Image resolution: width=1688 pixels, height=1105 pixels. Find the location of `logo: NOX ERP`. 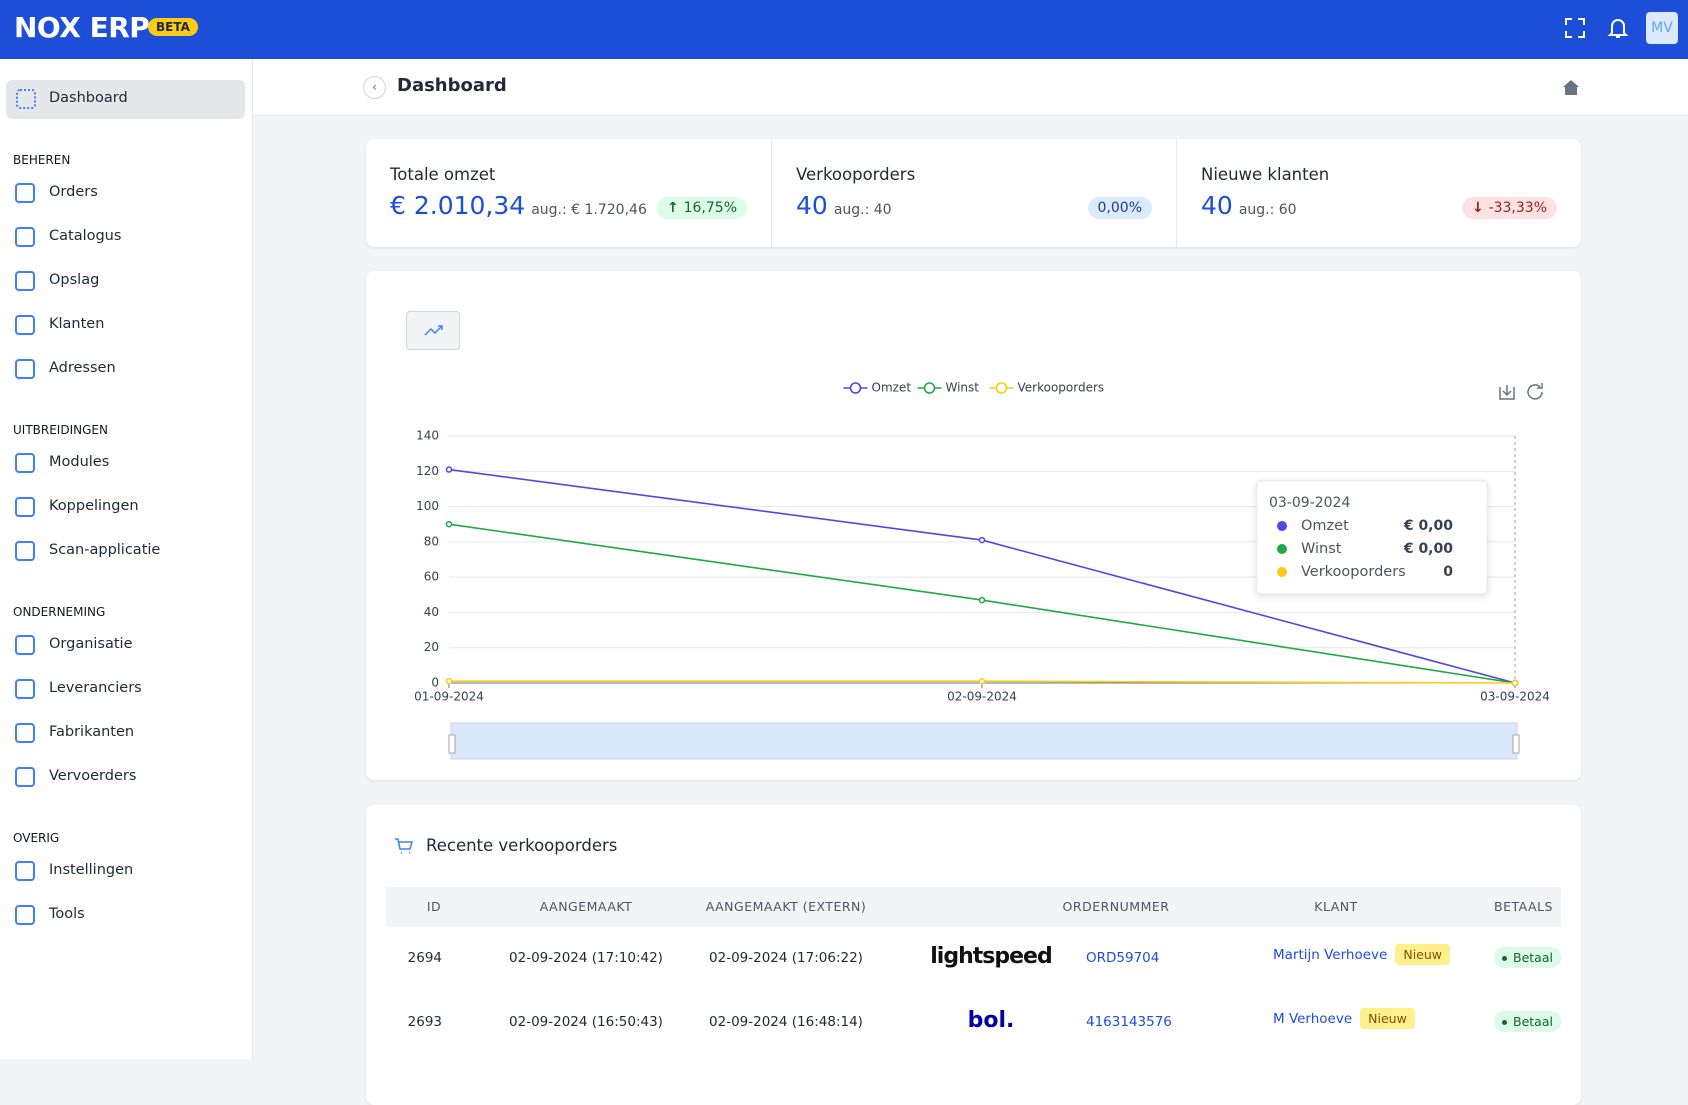

logo: NOX ERP is located at coordinates (81, 27).